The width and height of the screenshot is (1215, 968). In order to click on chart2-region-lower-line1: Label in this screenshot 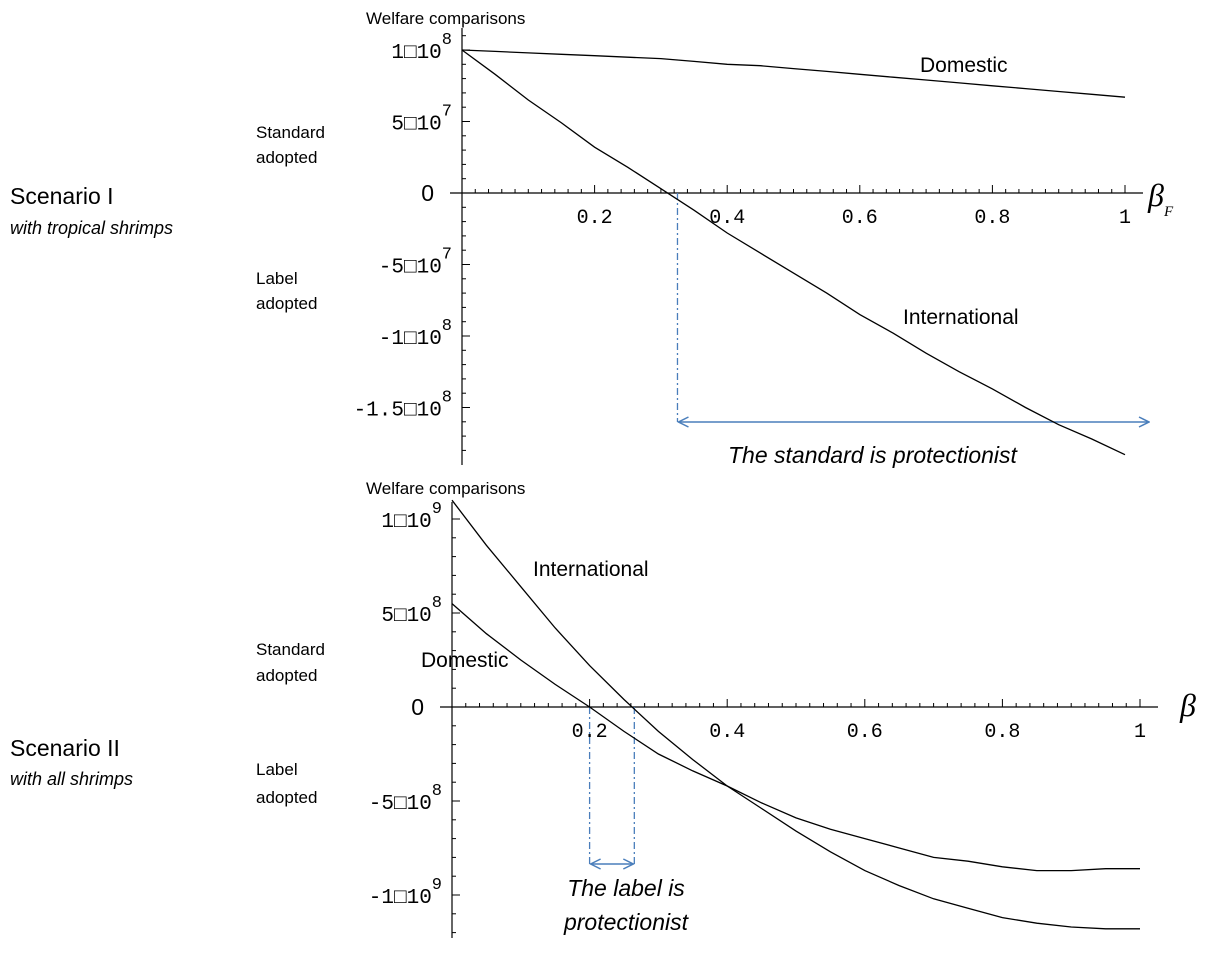, I will do `click(277, 769)`.